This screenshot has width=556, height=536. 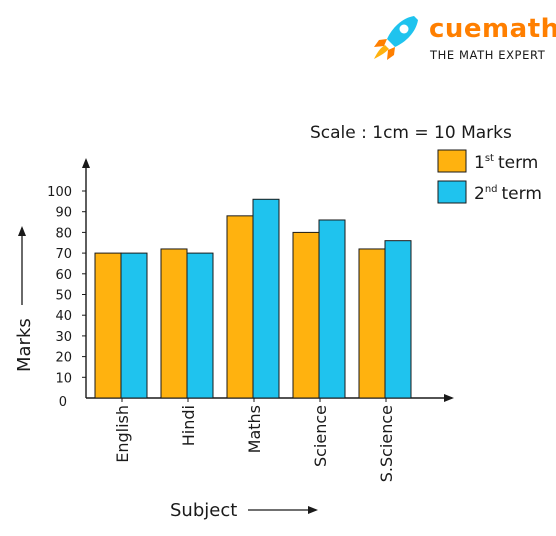 I want to click on y-tick-label: 80, so click(x=63, y=233).